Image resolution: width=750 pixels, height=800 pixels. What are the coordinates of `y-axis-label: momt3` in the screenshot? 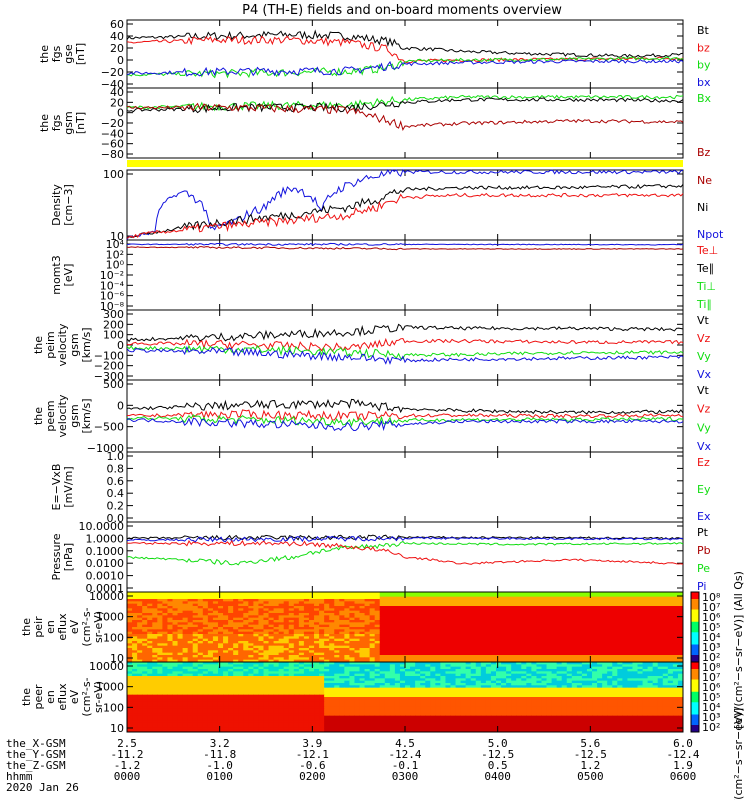 It's located at (56, 274).